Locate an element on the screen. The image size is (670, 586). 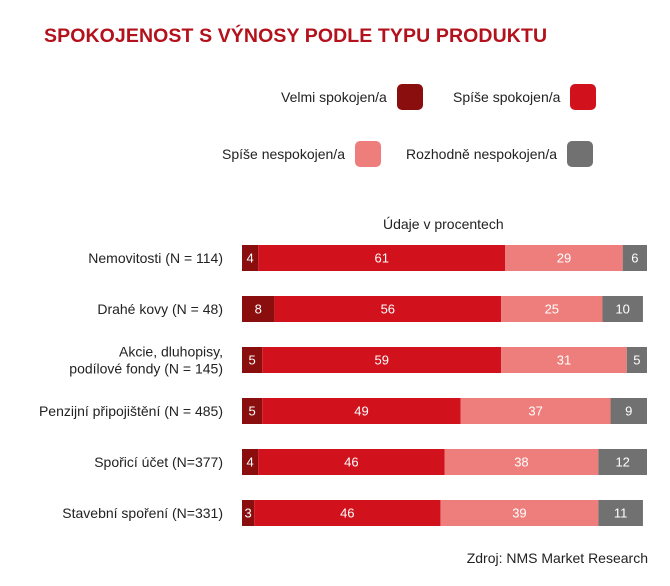
legend-item-rozhodne-nespokojen: Rozhodně nespokojen/a is located at coordinates (500, 154).